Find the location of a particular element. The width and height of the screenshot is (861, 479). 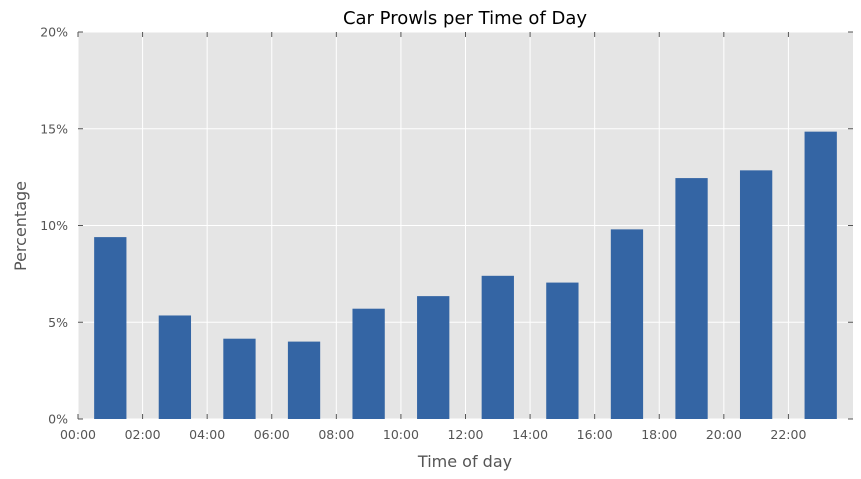

y-tick-label: 20% is located at coordinates (54, 32).